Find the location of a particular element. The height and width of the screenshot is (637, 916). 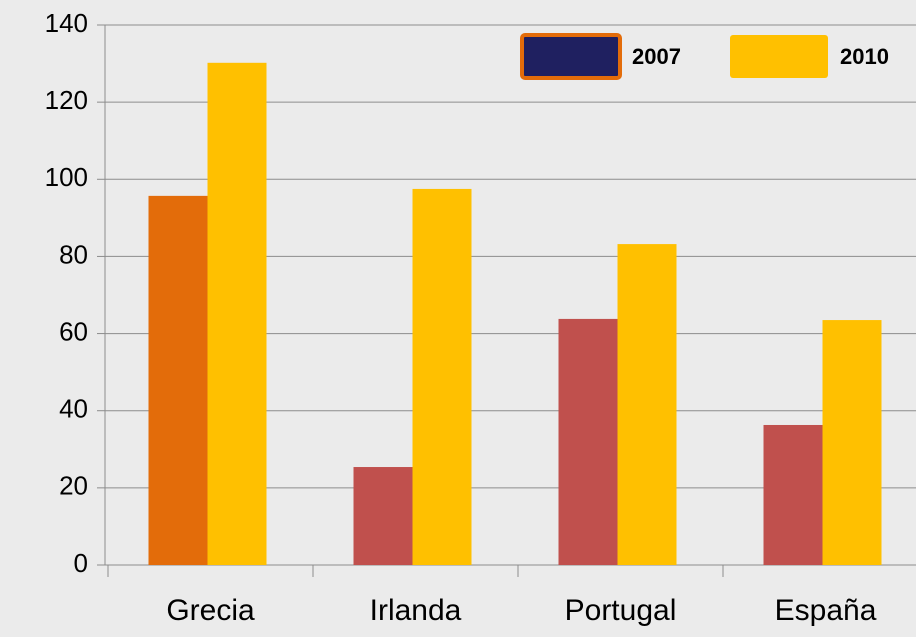

y-tick-label: 140 is located at coordinates (66, 23).